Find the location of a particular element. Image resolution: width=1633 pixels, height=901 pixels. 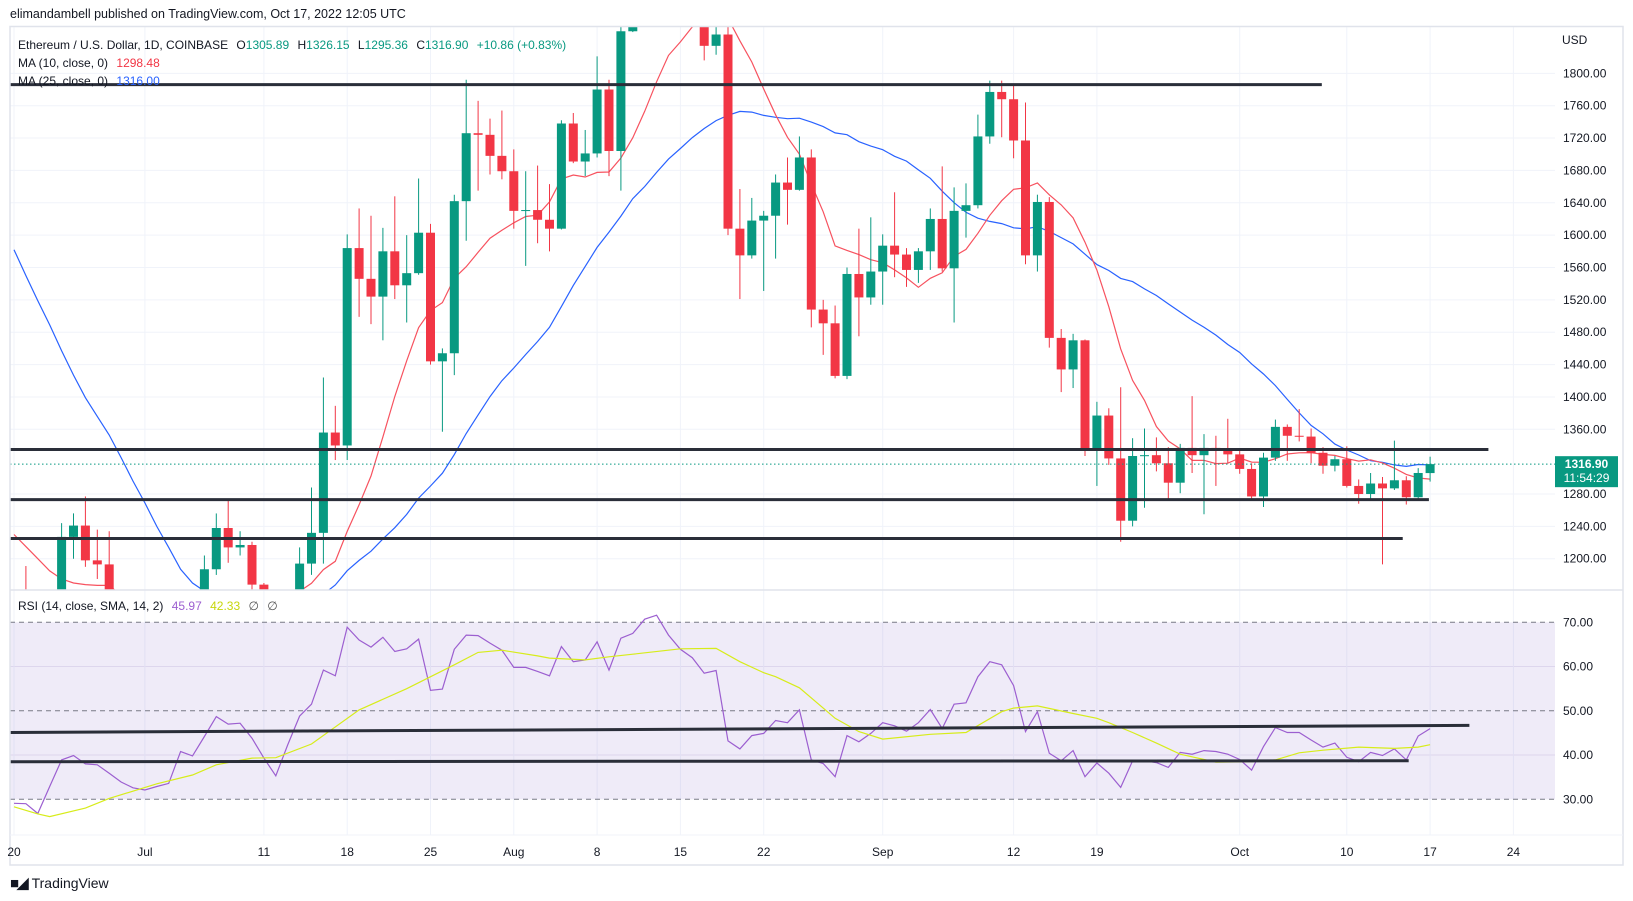

rsi-tick-label: 60.00 is located at coordinates (1578, 667).